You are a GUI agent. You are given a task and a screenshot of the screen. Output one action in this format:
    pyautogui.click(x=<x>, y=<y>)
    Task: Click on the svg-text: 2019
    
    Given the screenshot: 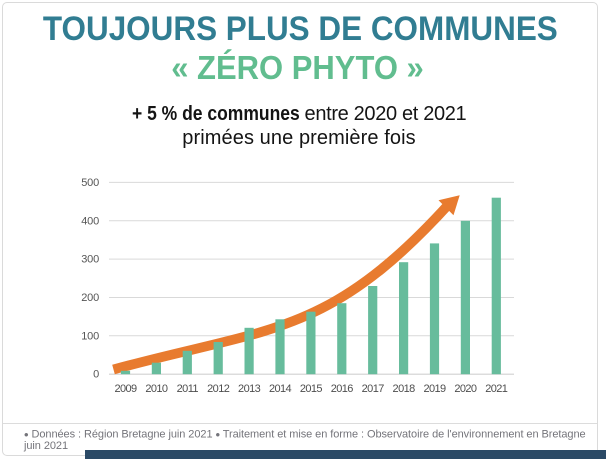 What is the action you would take?
    pyautogui.click(x=434, y=389)
    